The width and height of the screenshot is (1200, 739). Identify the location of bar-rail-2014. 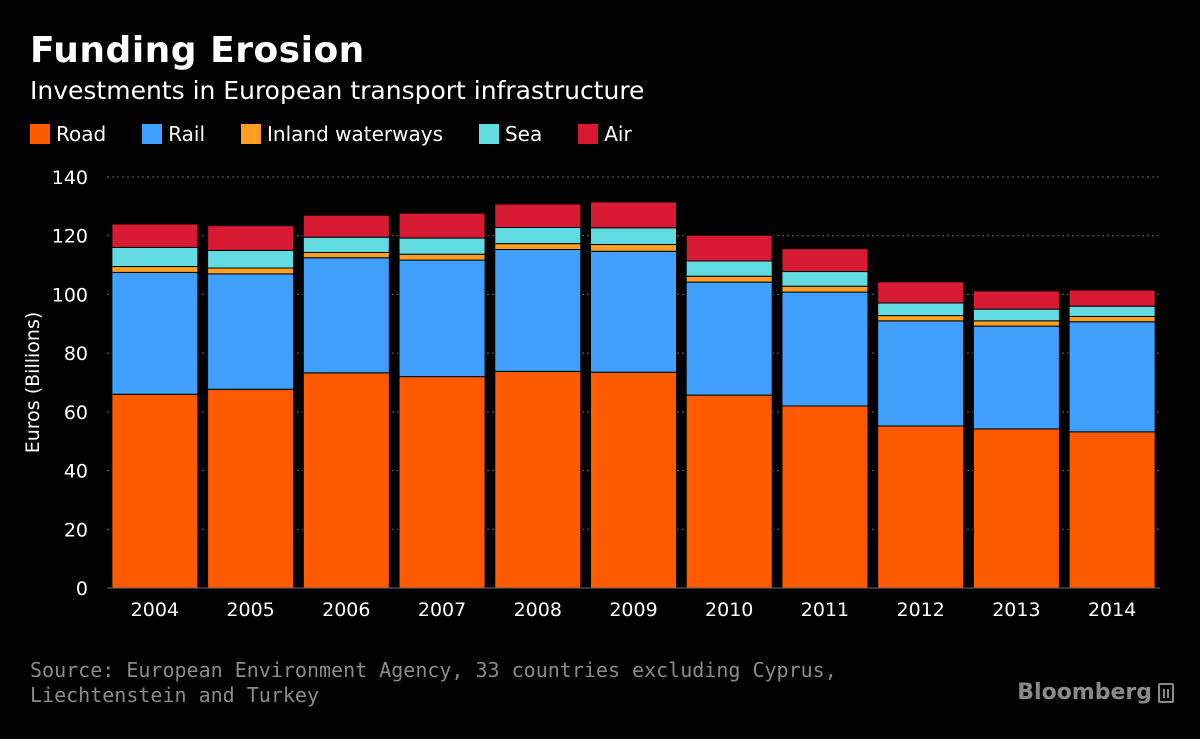
(1112, 377).